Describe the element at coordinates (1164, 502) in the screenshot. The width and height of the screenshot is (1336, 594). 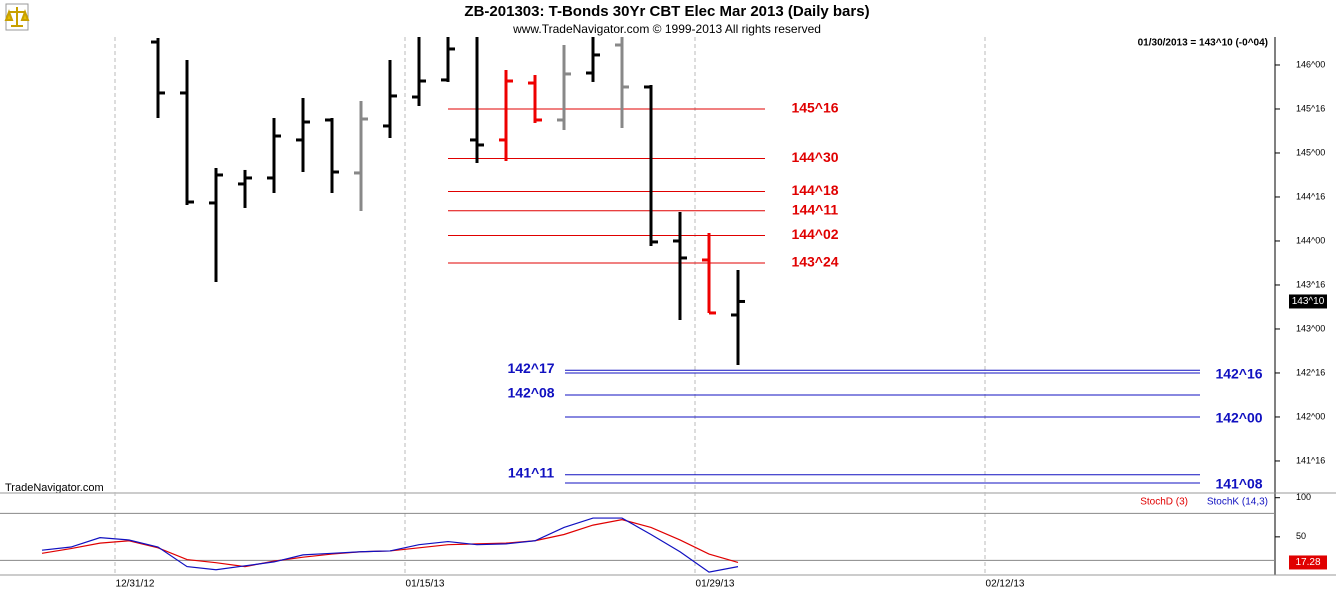
I see `legend-label: StochD (3)` at that location.